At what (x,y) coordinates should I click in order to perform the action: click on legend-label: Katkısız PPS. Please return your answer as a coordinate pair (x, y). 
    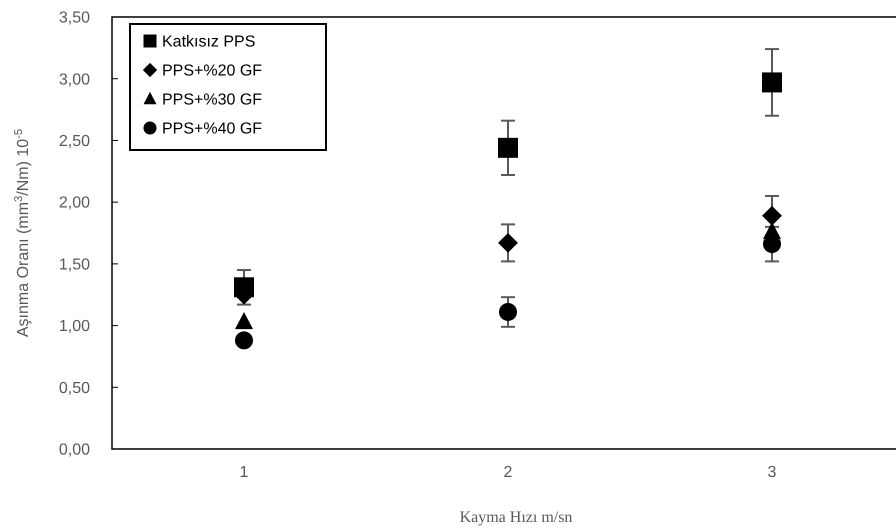
    Looking at the image, I should click on (209, 42).